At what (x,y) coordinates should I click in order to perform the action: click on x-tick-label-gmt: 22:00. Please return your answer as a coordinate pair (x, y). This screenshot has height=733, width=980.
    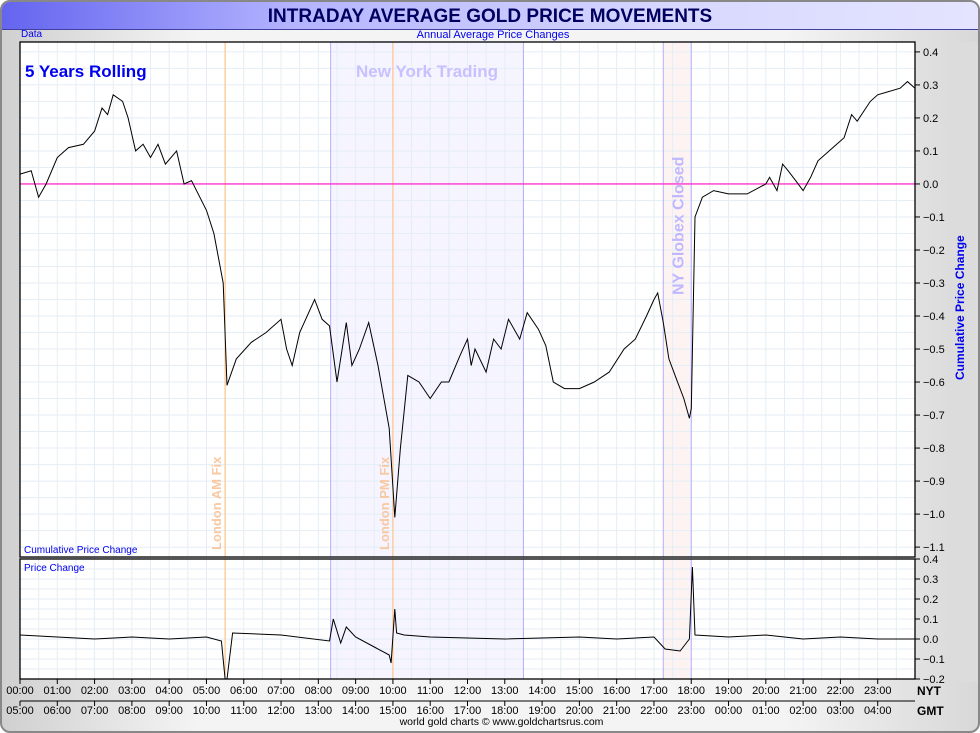
    Looking at the image, I should click on (654, 711).